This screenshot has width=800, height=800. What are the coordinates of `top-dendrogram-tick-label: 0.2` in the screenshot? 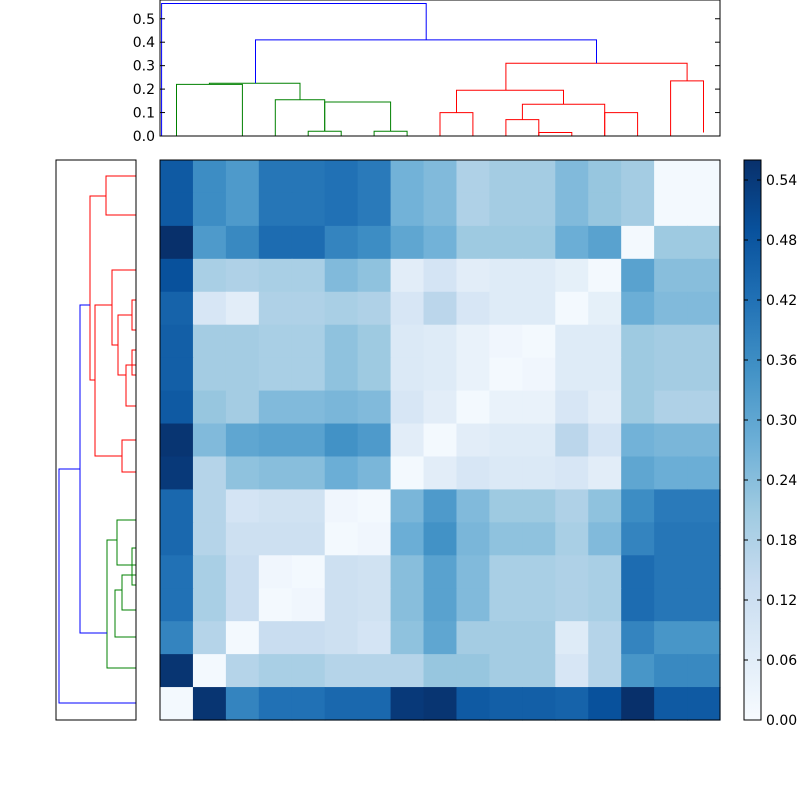 It's located at (144, 90).